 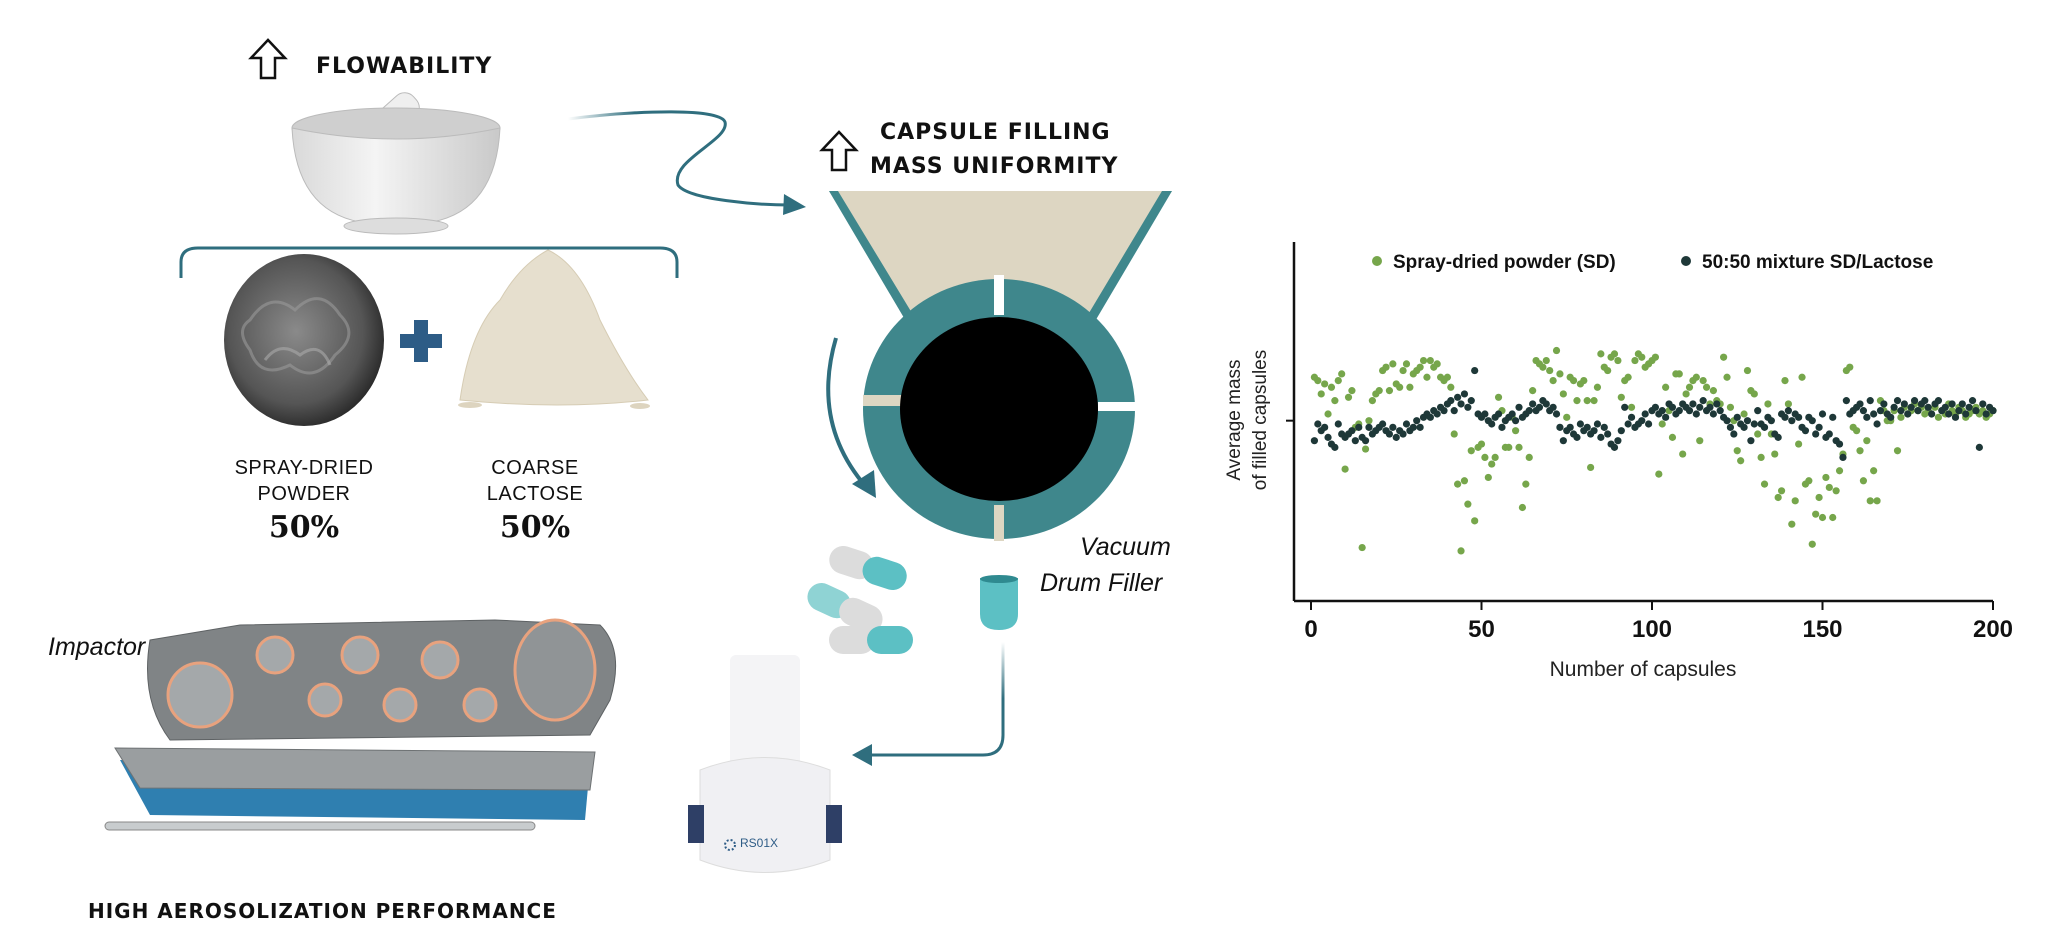 What do you see at coordinates (304, 494) in the screenshot?
I see `spray-dried-line2: POWDER` at bounding box center [304, 494].